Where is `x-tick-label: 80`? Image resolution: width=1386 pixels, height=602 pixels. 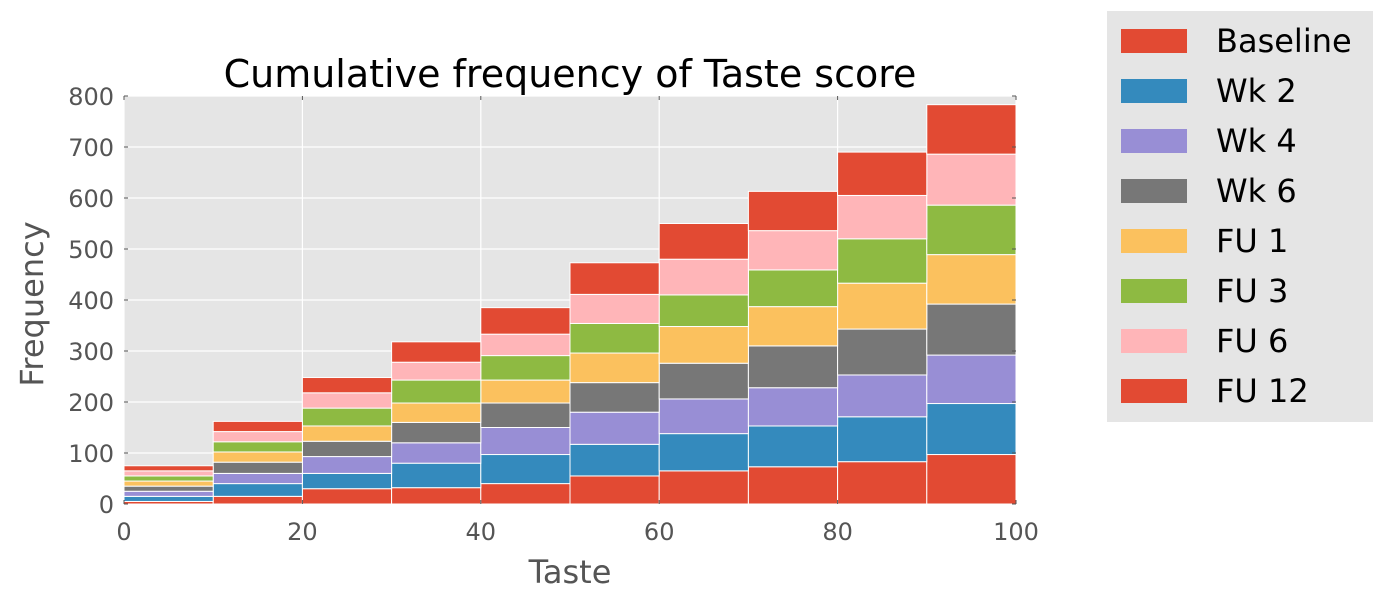
x-tick-label: 80 is located at coordinates (837, 532).